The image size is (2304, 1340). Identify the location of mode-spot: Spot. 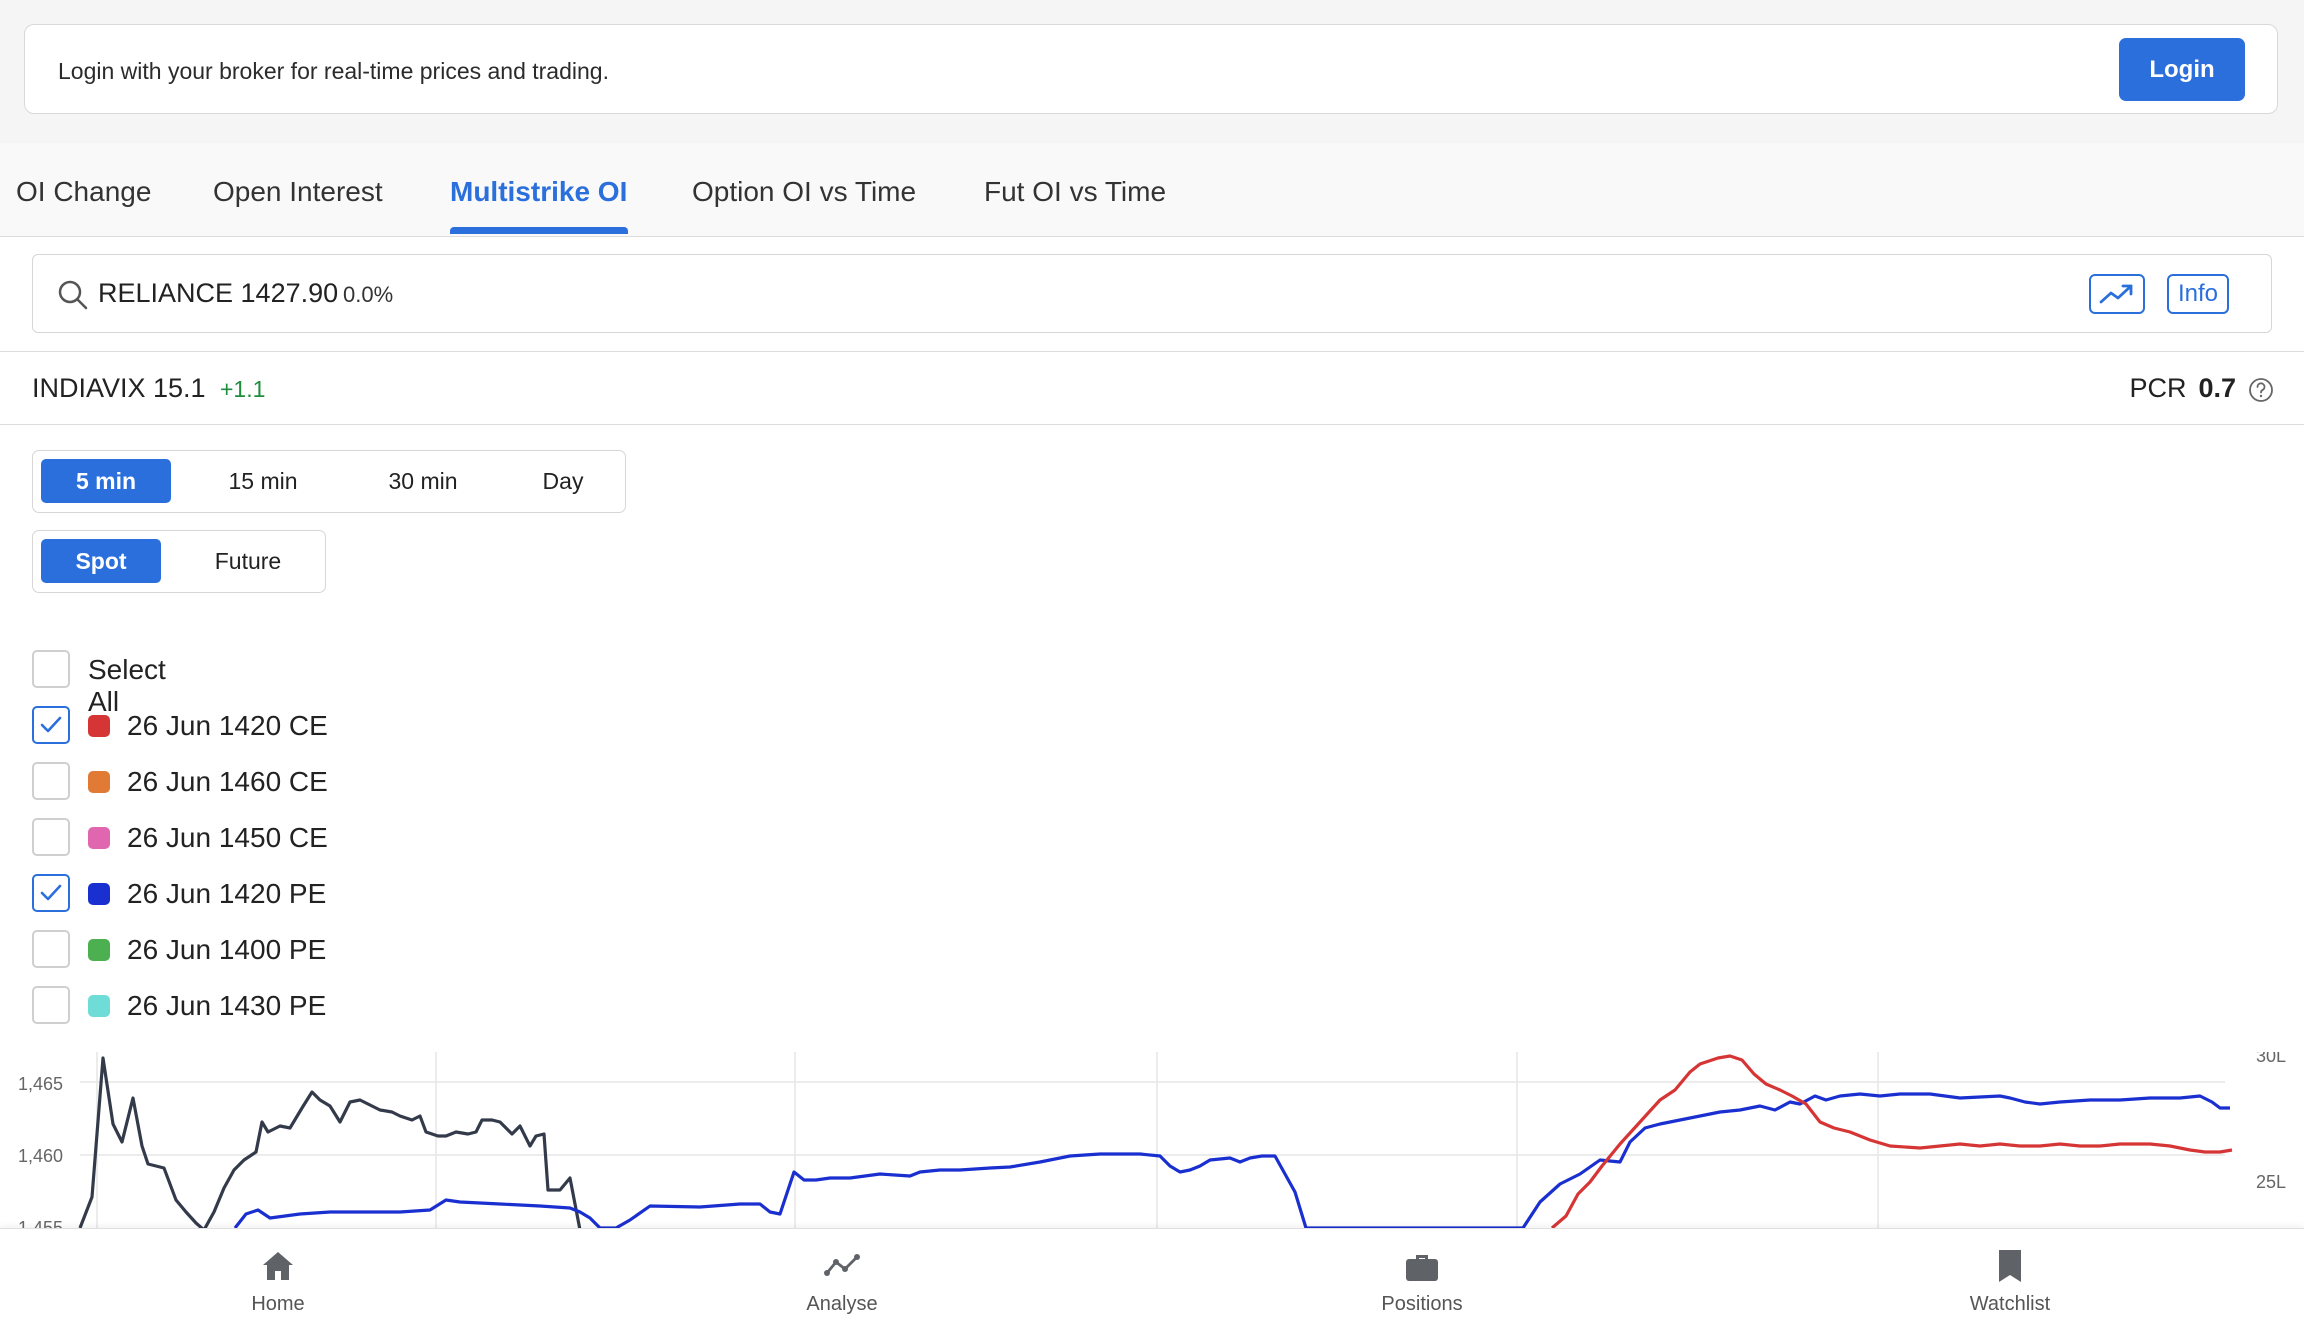
(101, 561).